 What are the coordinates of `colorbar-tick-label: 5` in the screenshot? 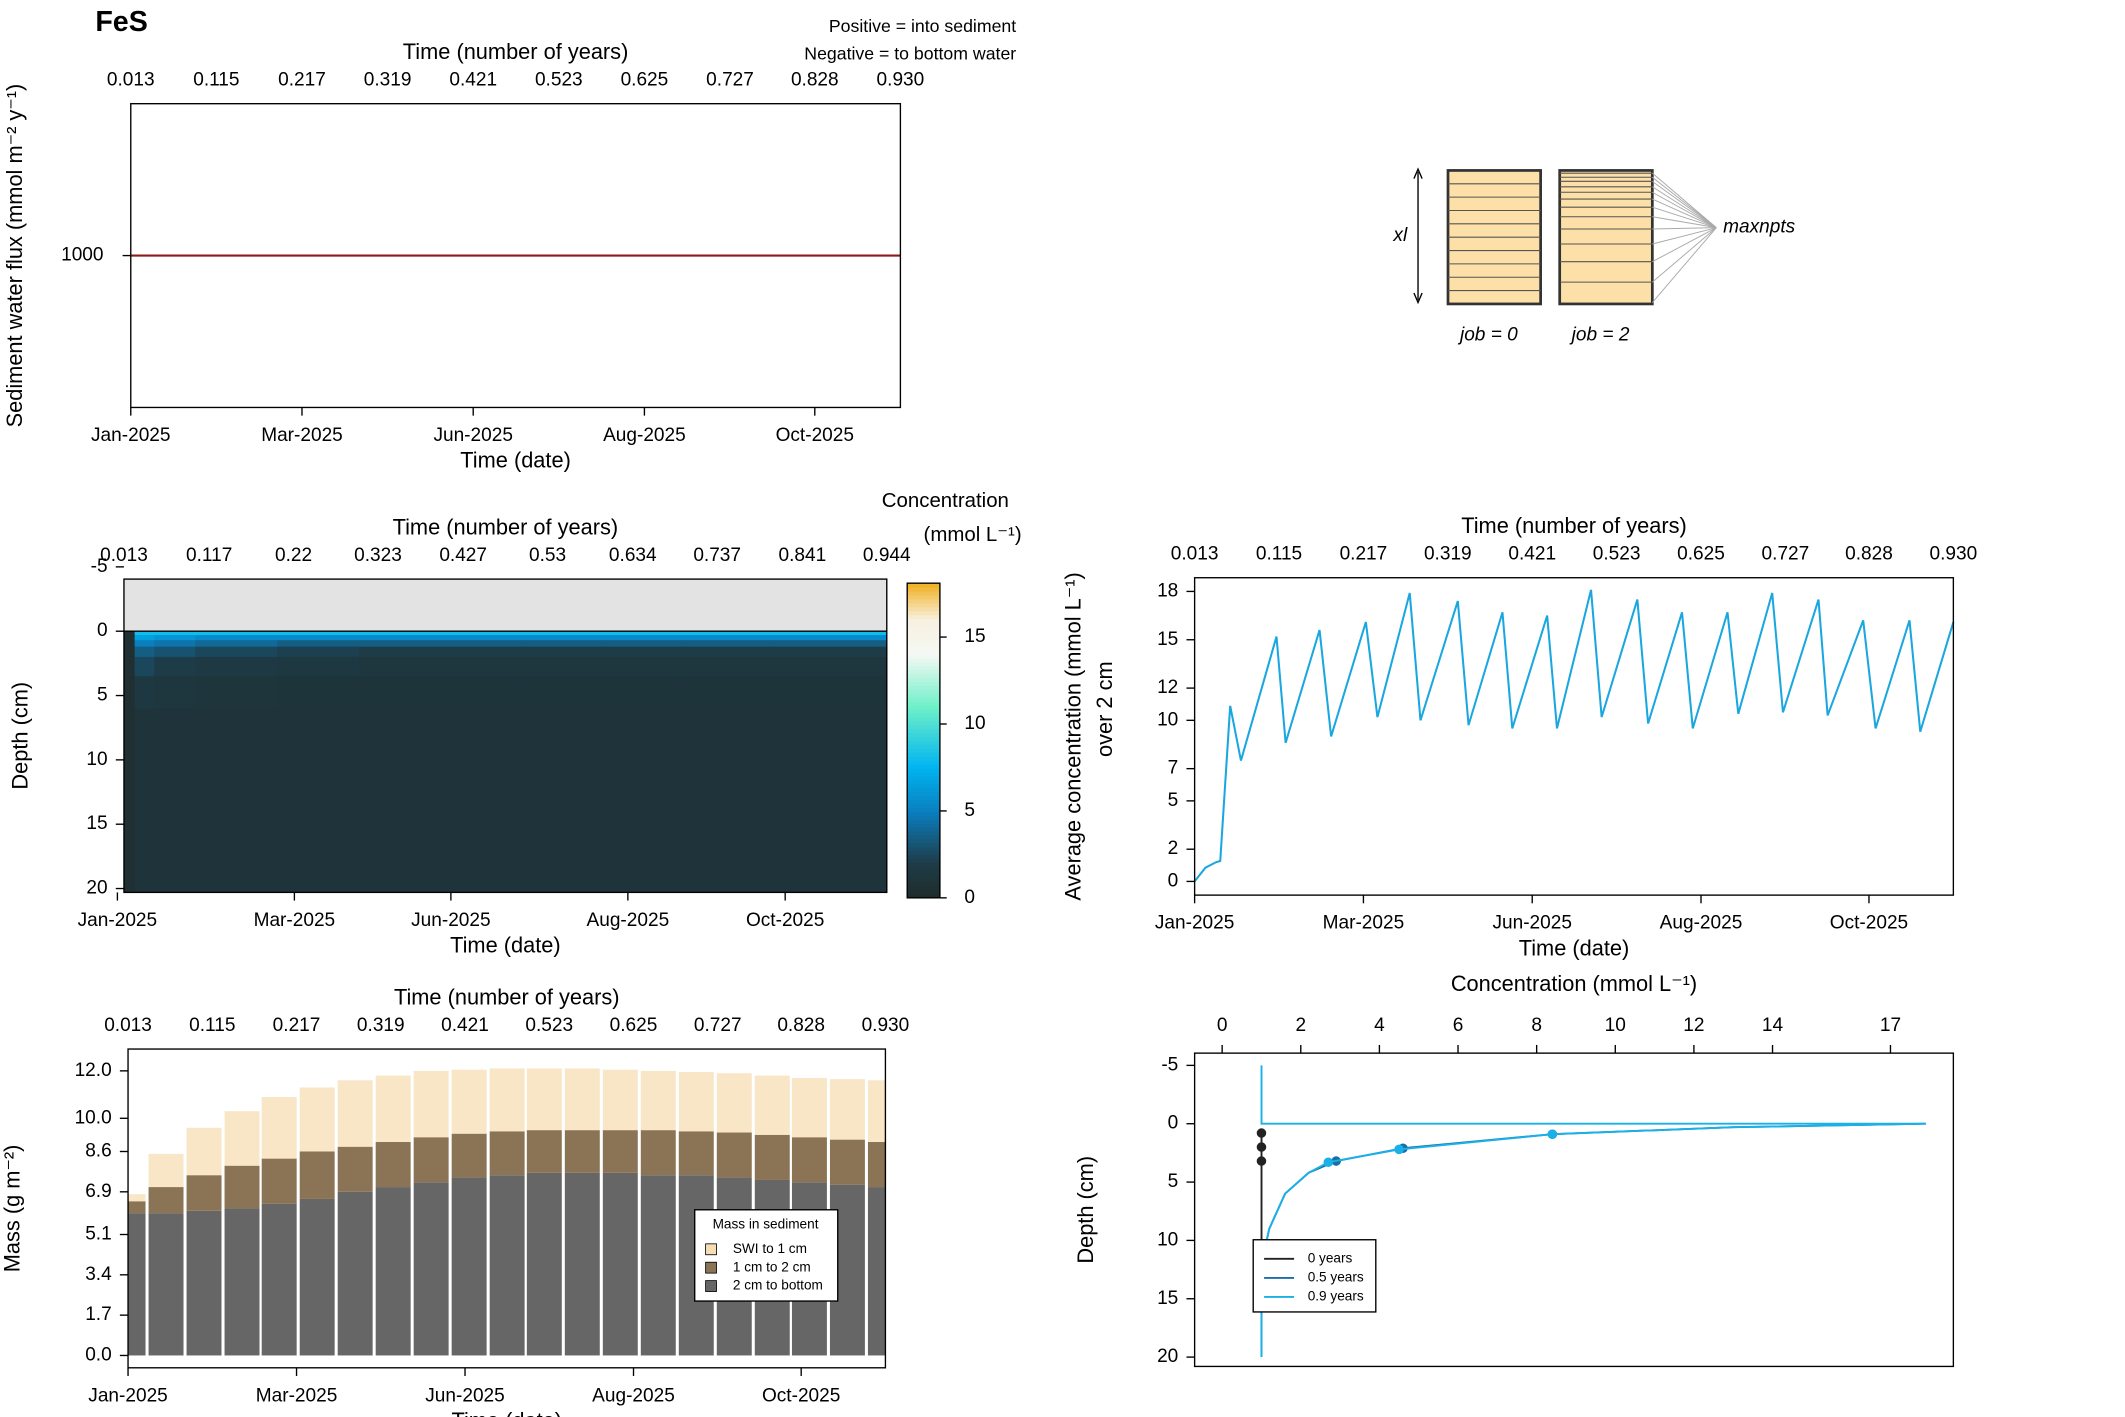 It's located at (969, 810).